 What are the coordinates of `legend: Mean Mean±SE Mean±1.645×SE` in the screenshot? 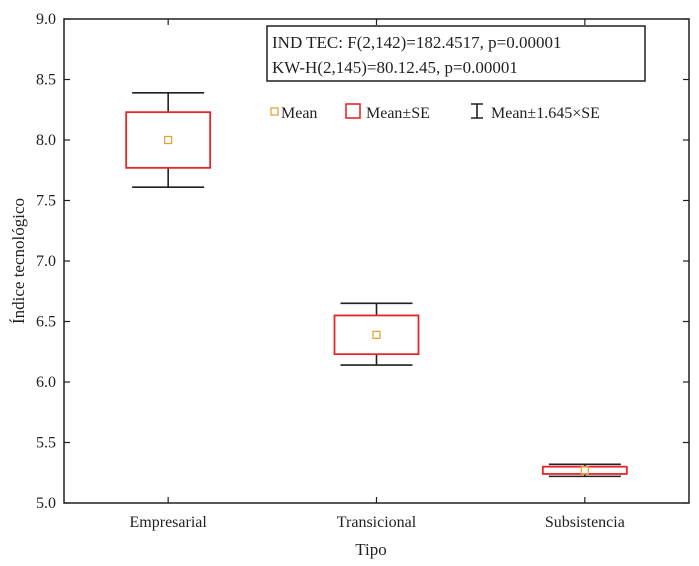 It's located at (435, 112).